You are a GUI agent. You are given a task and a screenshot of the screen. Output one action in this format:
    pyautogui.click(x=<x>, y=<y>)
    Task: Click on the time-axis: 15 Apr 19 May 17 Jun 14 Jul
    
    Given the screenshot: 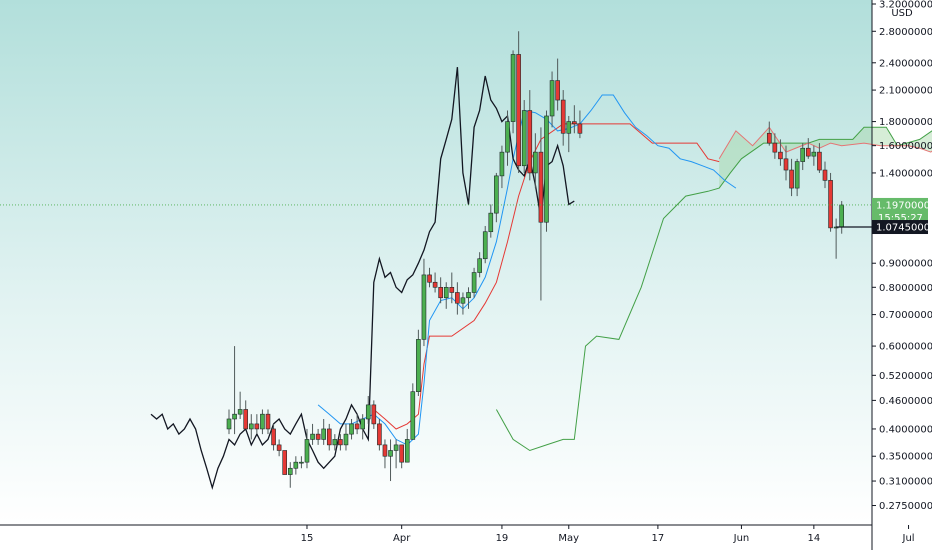 What is the action you would take?
    pyautogui.click(x=608, y=534)
    